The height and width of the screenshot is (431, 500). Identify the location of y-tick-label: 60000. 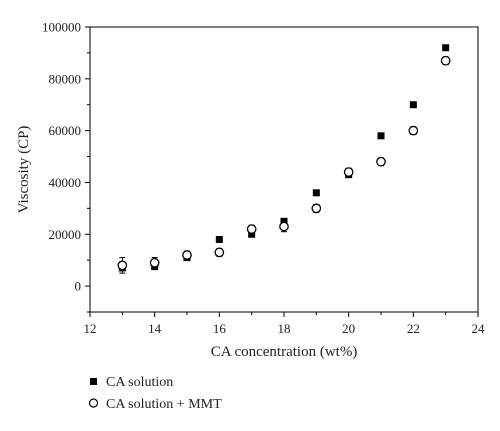
(65, 130).